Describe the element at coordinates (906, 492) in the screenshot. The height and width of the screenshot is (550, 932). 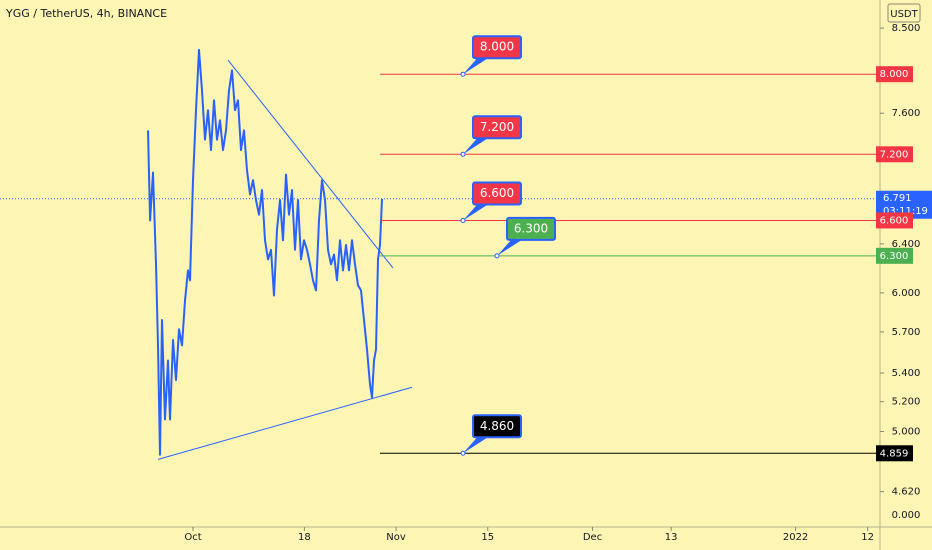
I see `y-tick-label: 4.620` at that location.